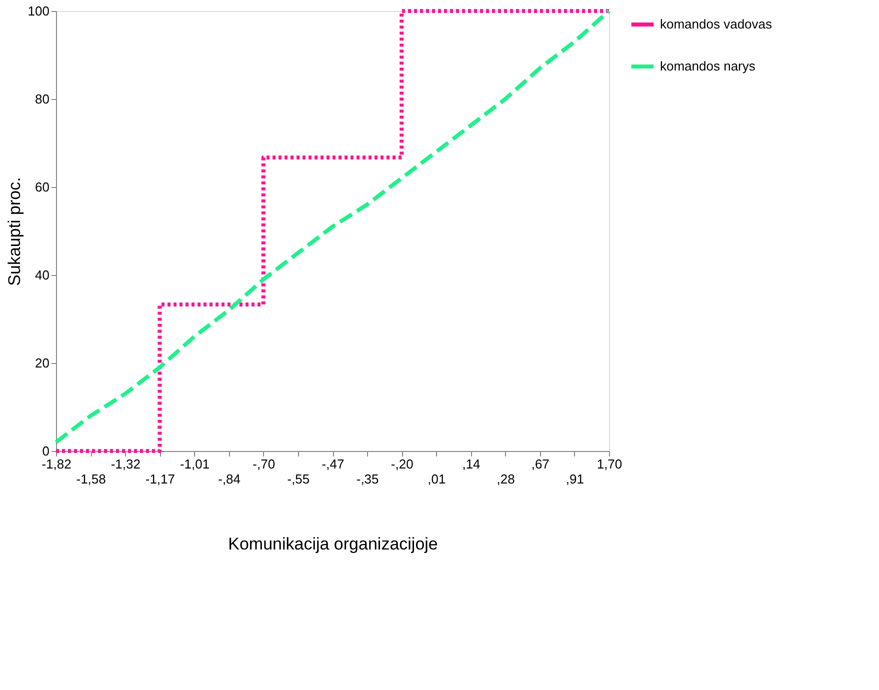  Describe the element at coordinates (402, 464) in the screenshot. I see `x-tick-label: -,20` at that location.